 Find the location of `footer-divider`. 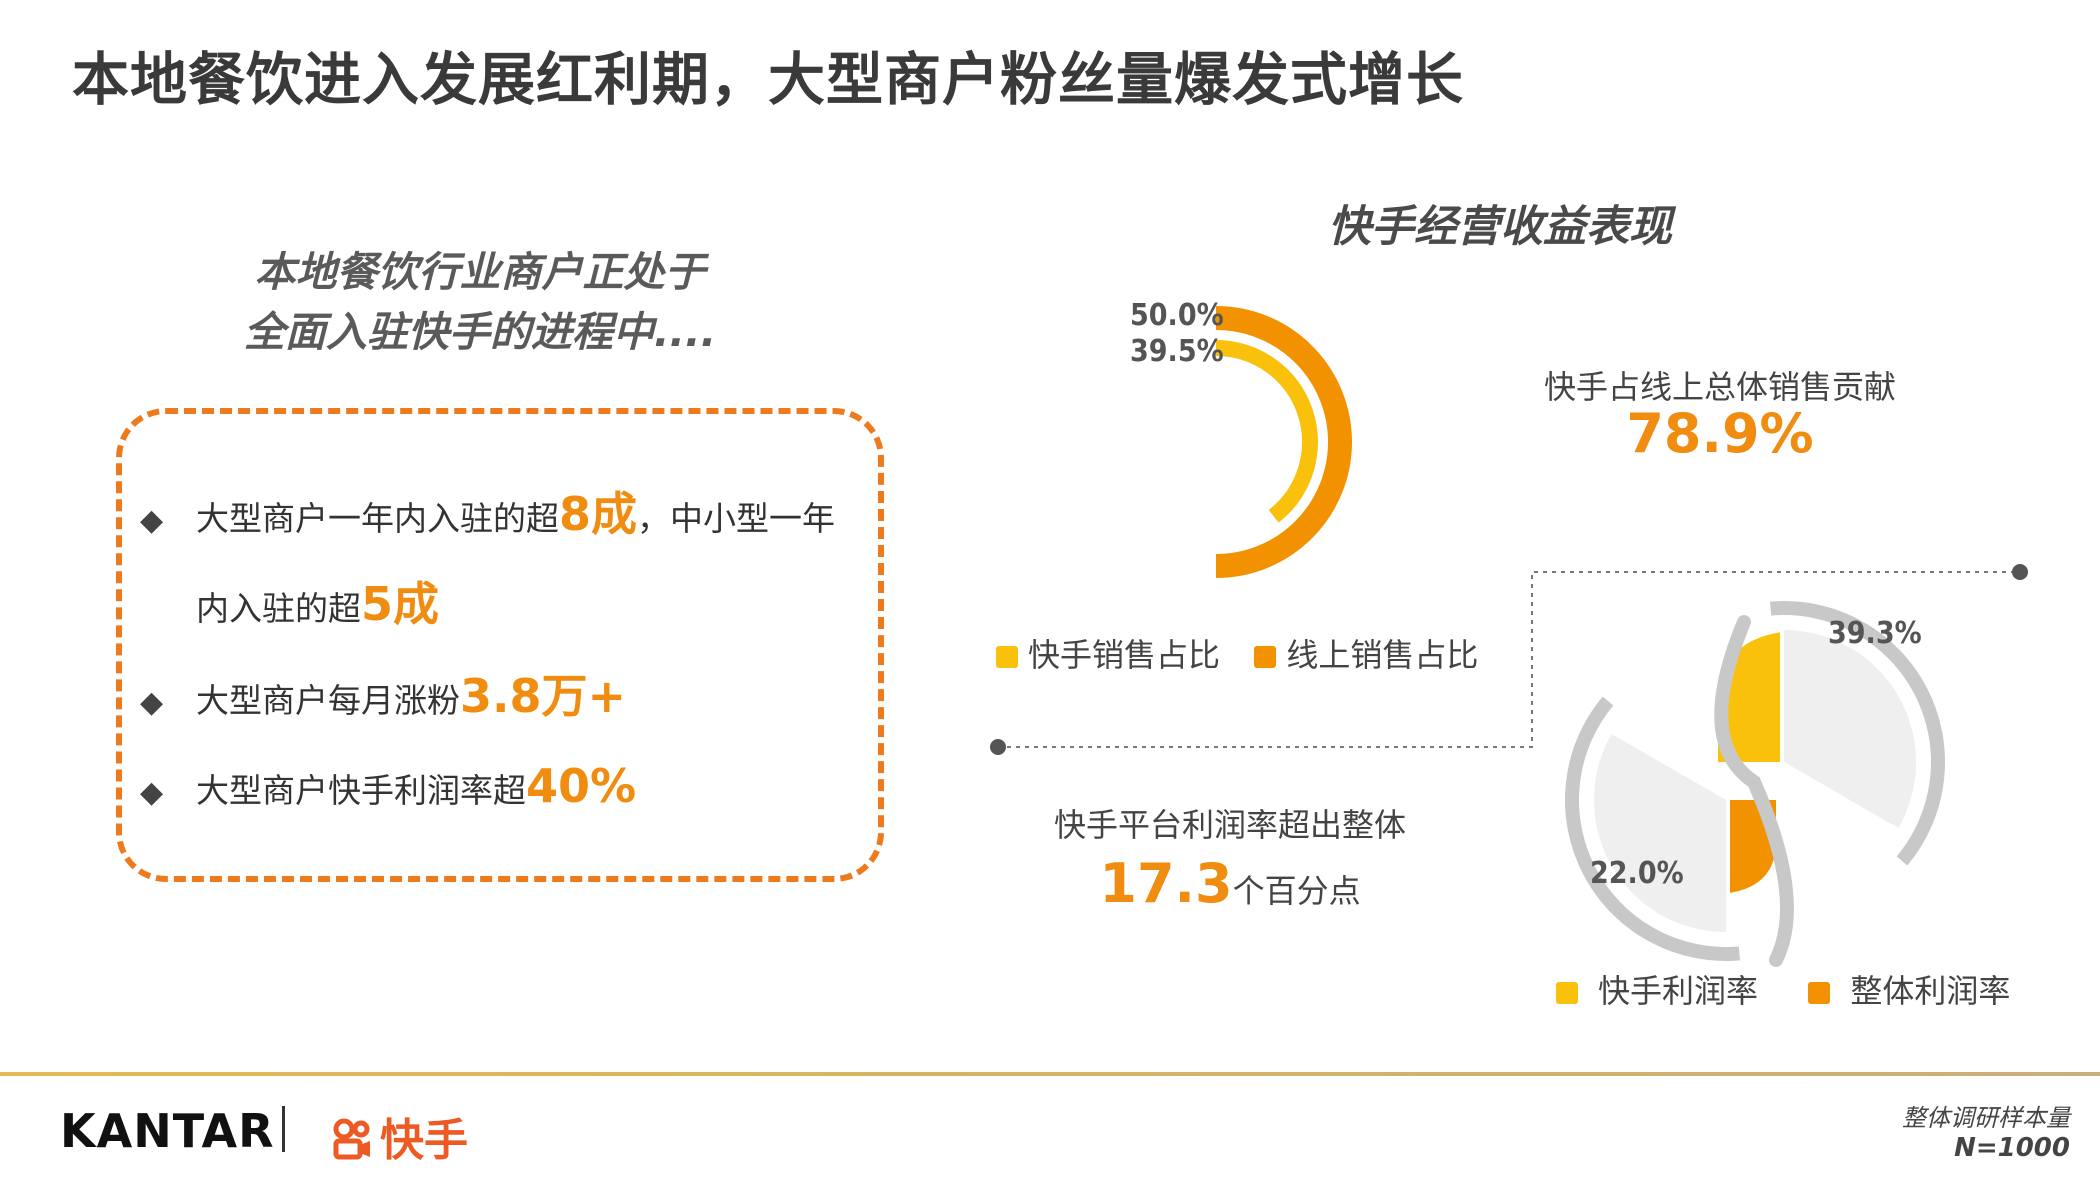

footer-divider is located at coordinates (1050, 1074).